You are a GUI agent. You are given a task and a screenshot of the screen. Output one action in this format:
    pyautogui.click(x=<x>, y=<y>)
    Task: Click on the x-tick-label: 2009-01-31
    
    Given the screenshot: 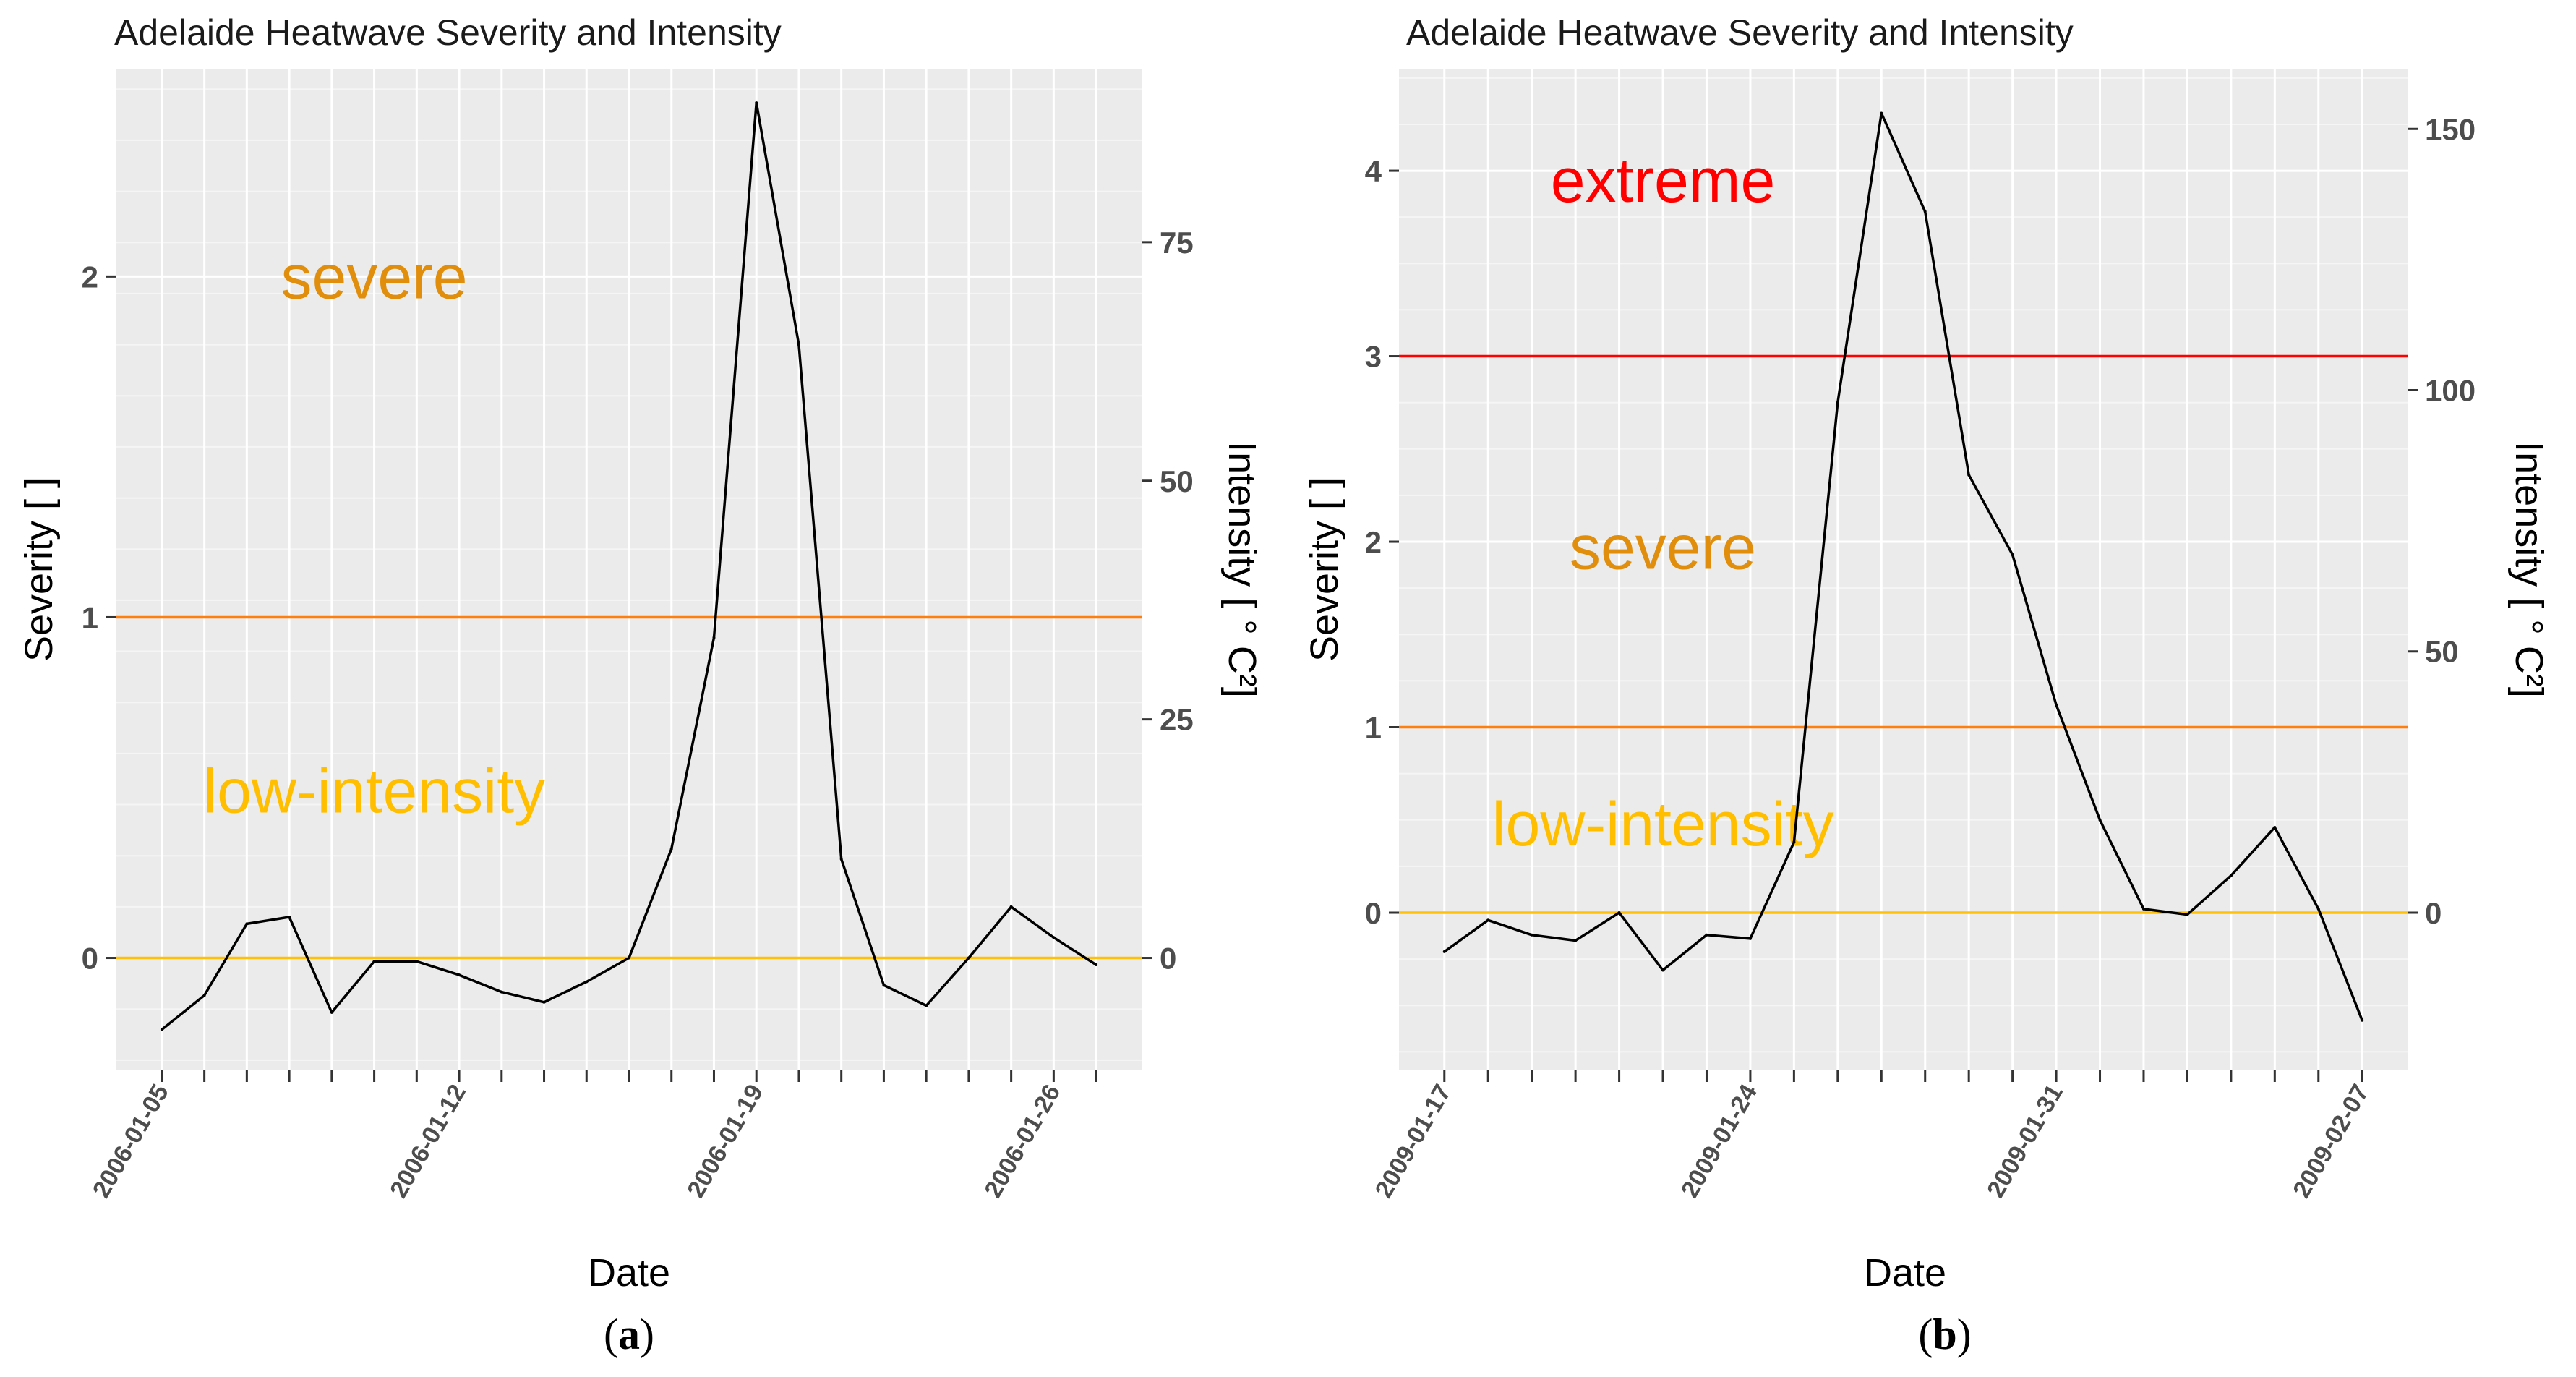 What is the action you would take?
    pyautogui.click(x=2025, y=1141)
    